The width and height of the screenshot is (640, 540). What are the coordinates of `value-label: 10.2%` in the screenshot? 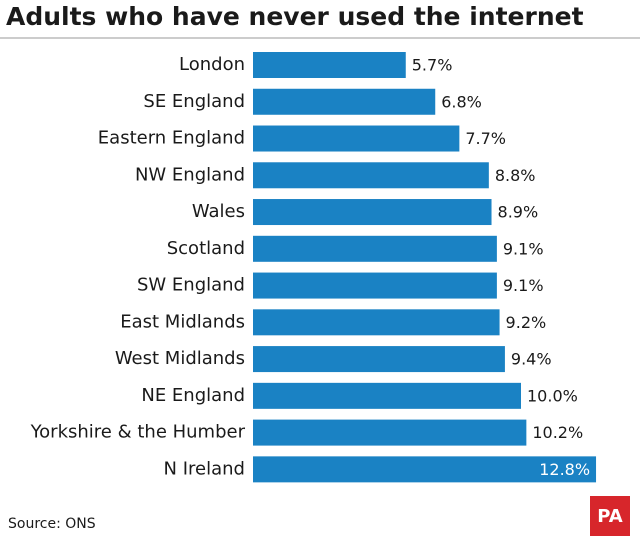 It's located at (557, 432).